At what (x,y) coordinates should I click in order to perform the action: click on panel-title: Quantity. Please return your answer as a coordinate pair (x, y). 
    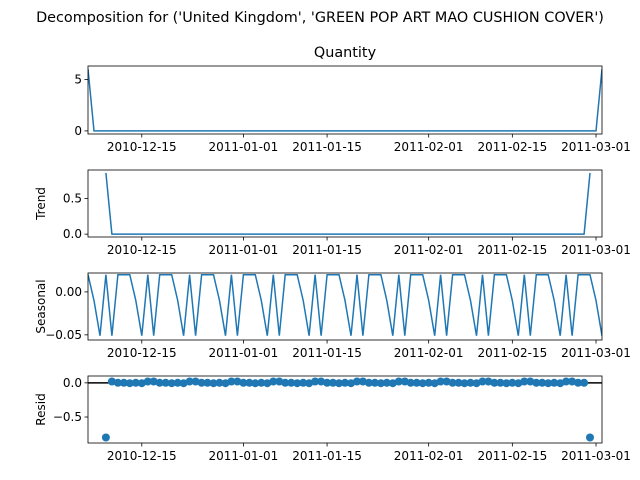
    Looking at the image, I should click on (345, 53).